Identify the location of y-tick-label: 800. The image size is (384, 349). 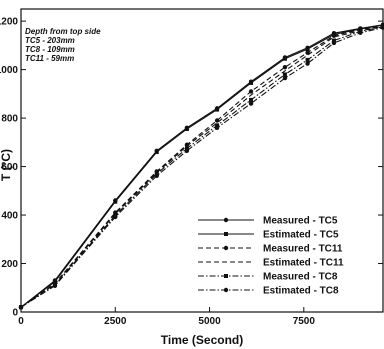
(9, 119).